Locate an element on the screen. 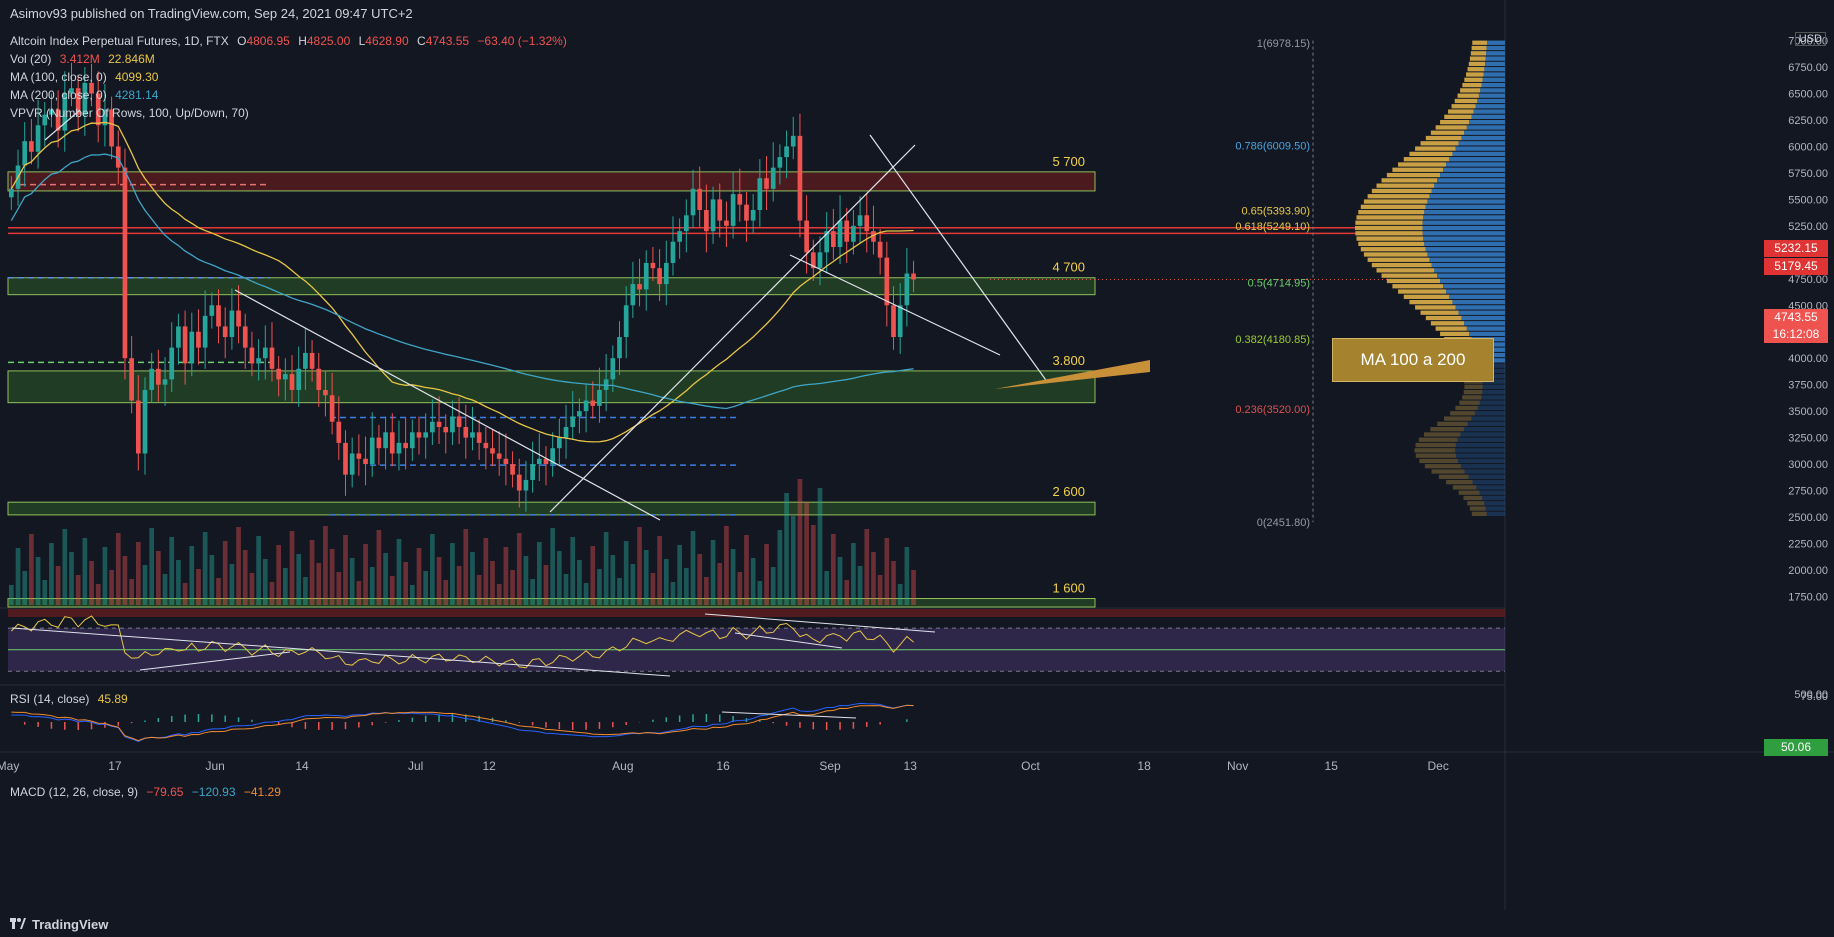 The width and height of the screenshot is (1834, 937). y-tick-16: 3000.00 is located at coordinates (1808, 465).